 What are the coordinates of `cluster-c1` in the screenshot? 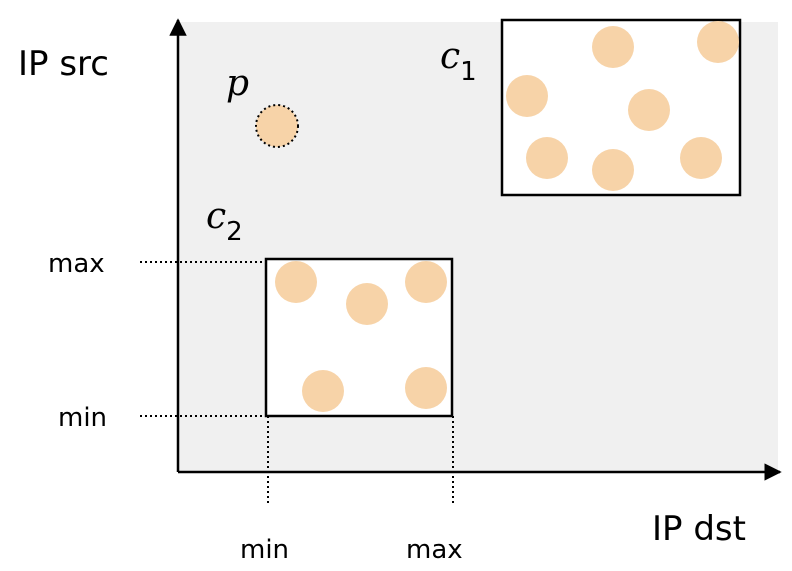 It's located at (621, 107).